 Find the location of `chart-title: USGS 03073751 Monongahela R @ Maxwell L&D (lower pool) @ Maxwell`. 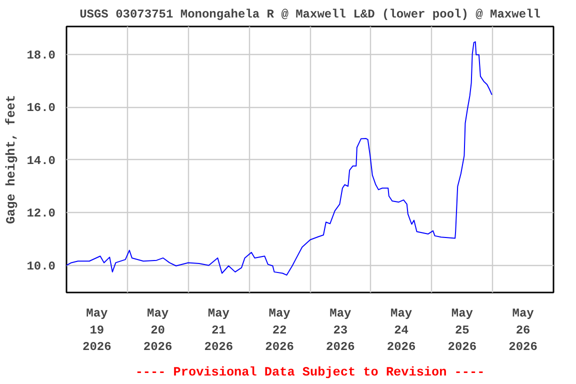

chart-title: USGS 03073751 Monongahela R @ Maxwell L&D (lower pool) @ Maxwell is located at coordinates (310, 15).